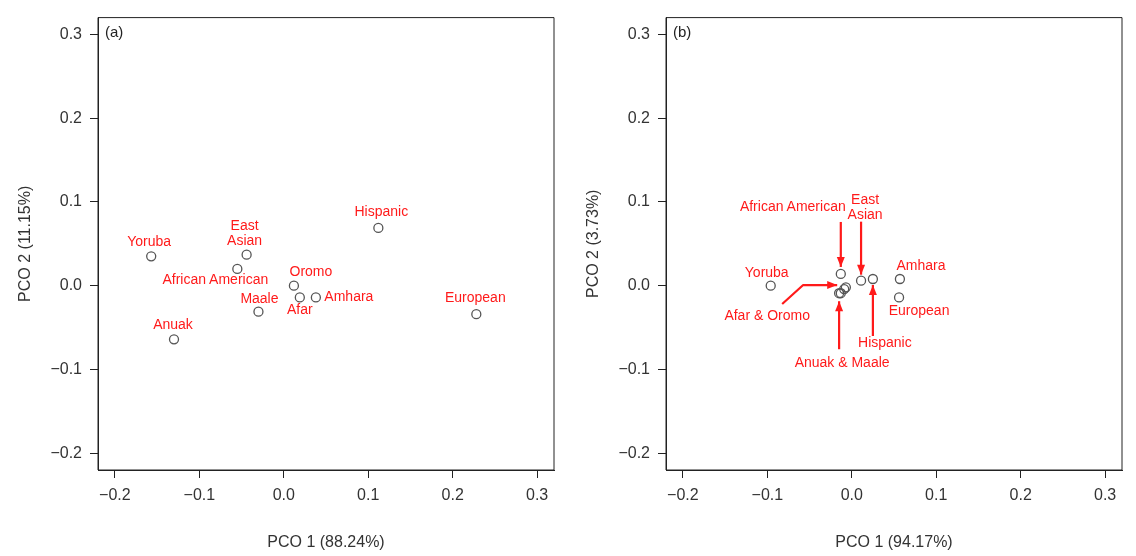  I want to click on annotation: Anuak, so click(173, 324).